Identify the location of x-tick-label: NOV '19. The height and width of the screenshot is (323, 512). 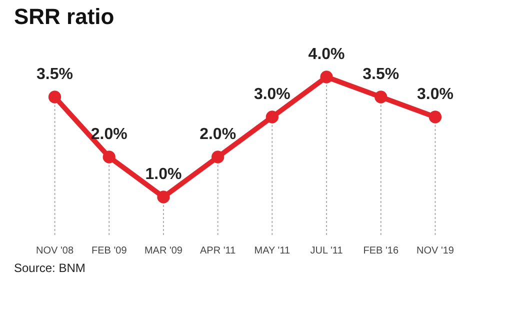
(435, 251).